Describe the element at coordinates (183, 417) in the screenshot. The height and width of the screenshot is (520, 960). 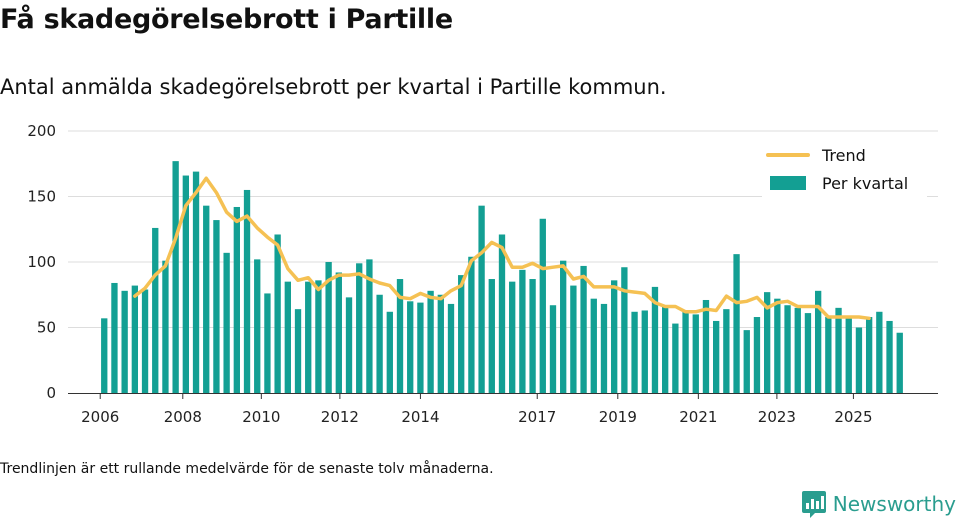
I see `x-tick-label: 2008` at that location.